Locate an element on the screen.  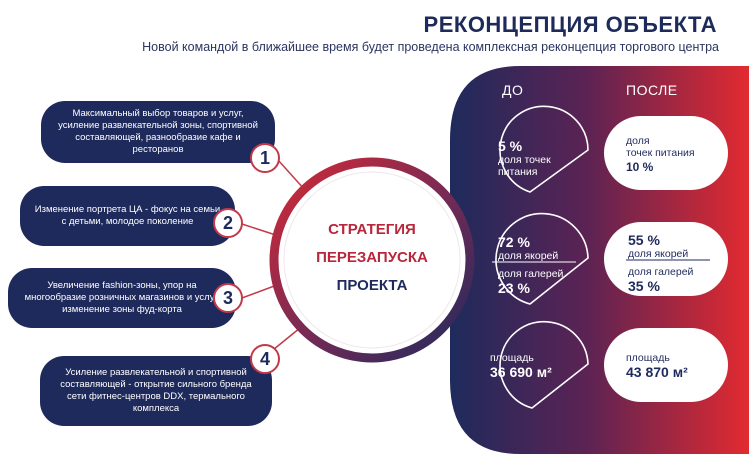
before-area-value: 36 690 м² is located at coordinates (521, 372).